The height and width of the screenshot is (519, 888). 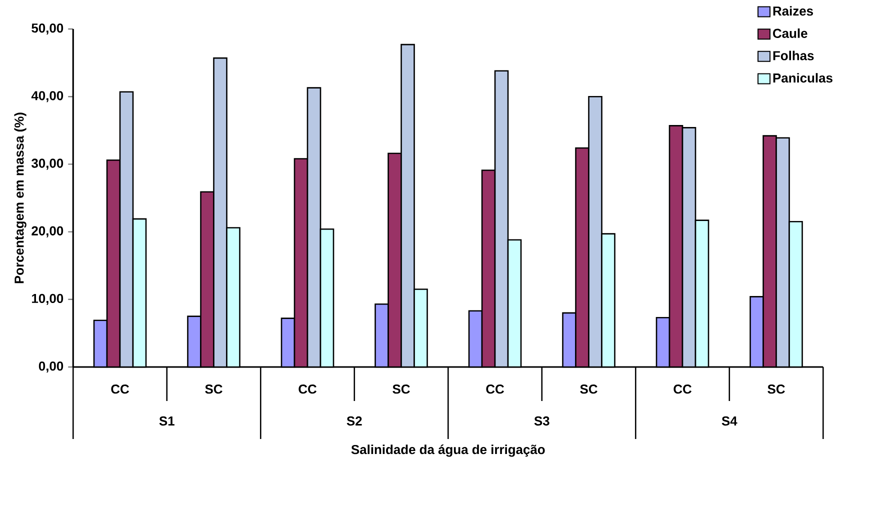 I want to click on legend-label: Caule, so click(x=790, y=33).